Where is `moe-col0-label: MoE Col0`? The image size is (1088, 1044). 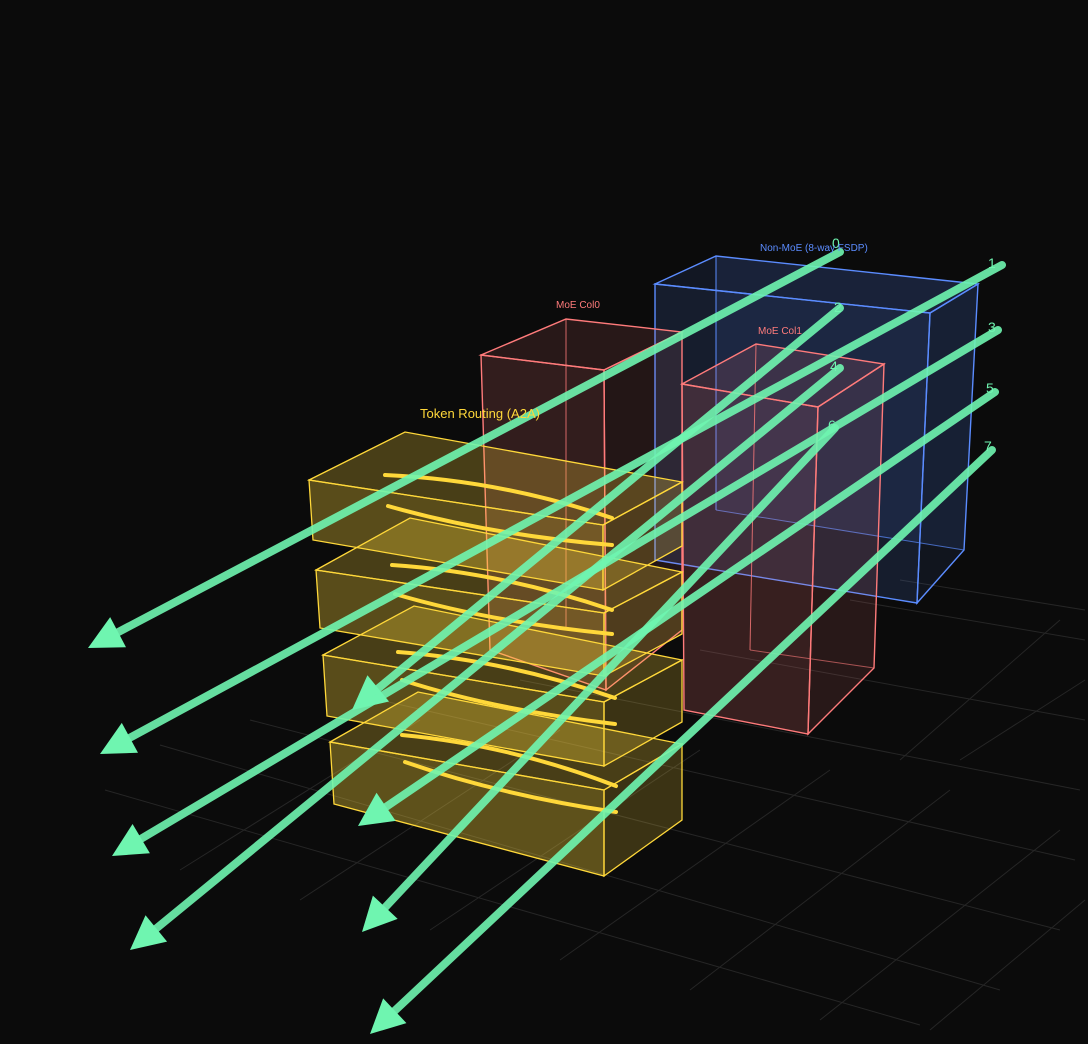
moe-col0-label: MoE Col0 is located at coordinates (578, 305).